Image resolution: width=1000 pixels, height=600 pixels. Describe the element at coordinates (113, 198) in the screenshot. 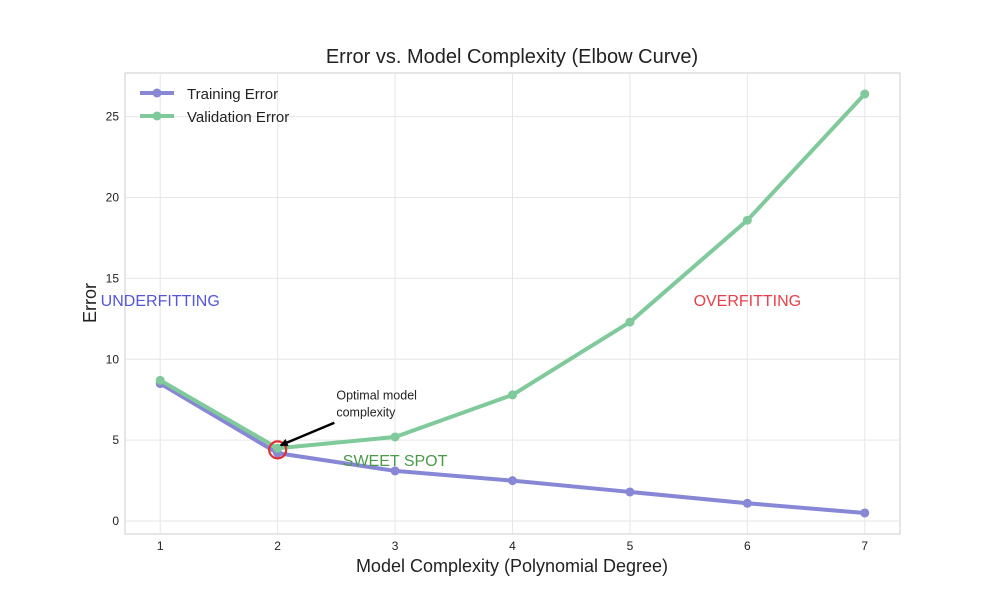

I see `y-tick-label: 20` at that location.